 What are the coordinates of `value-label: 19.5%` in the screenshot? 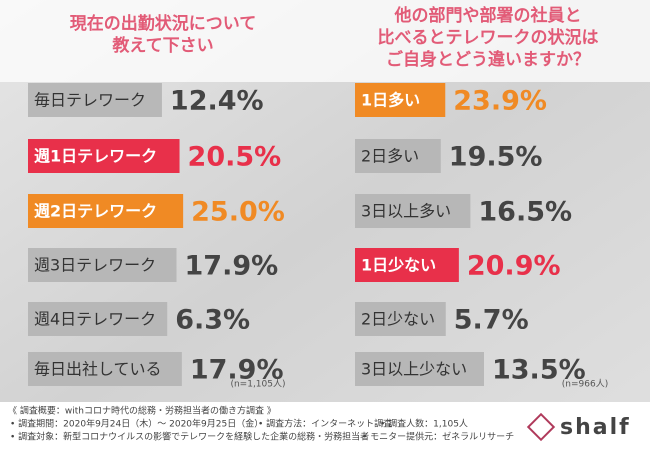 It's located at (496, 157).